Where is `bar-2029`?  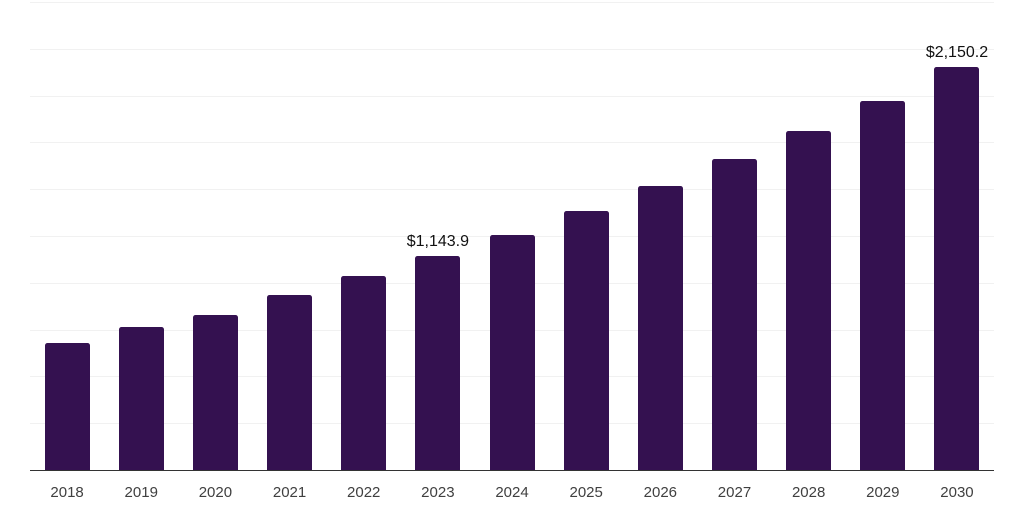
bar-2029 is located at coordinates (883, 285).